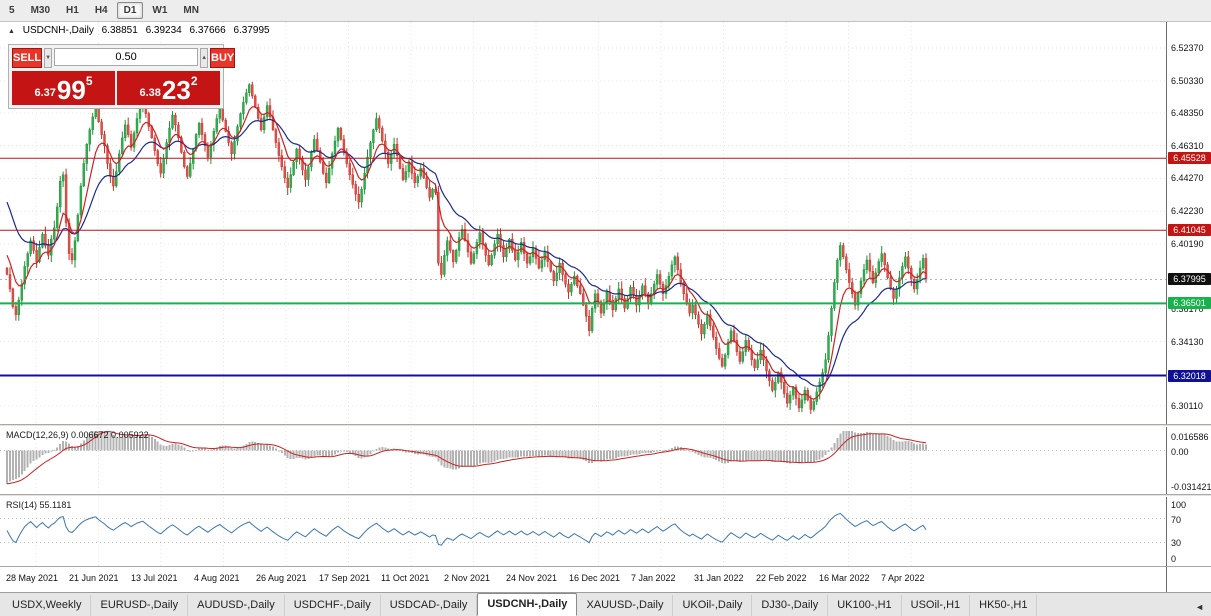 The width and height of the screenshot is (1211, 616). I want to click on date-label: 22 Feb 2022, so click(781, 578).